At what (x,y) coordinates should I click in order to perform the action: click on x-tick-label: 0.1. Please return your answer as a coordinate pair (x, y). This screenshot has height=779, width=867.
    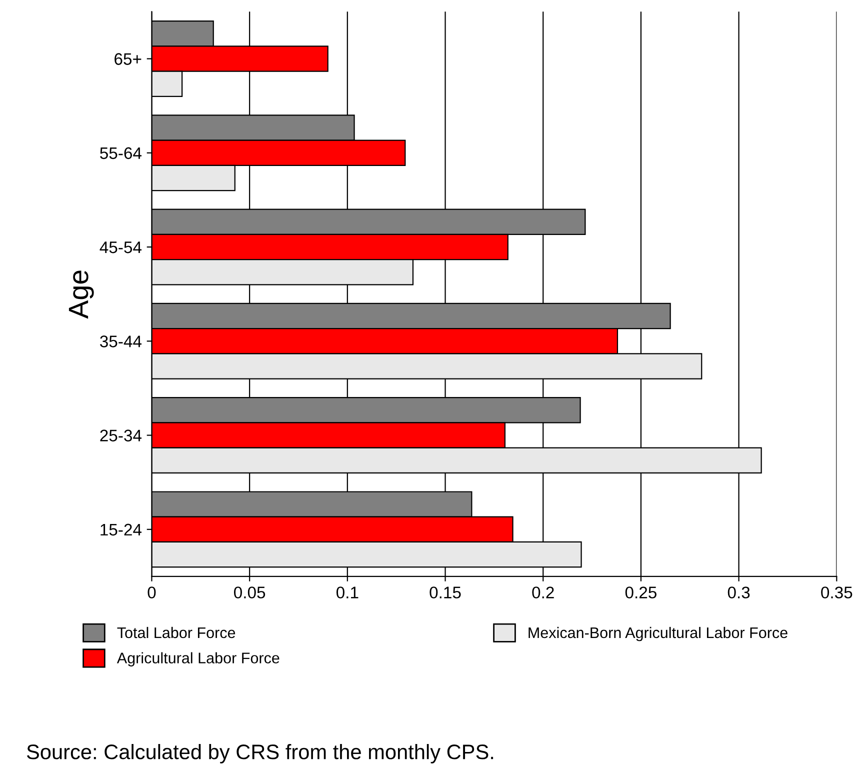
    Looking at the image, I should click on (347, 592).